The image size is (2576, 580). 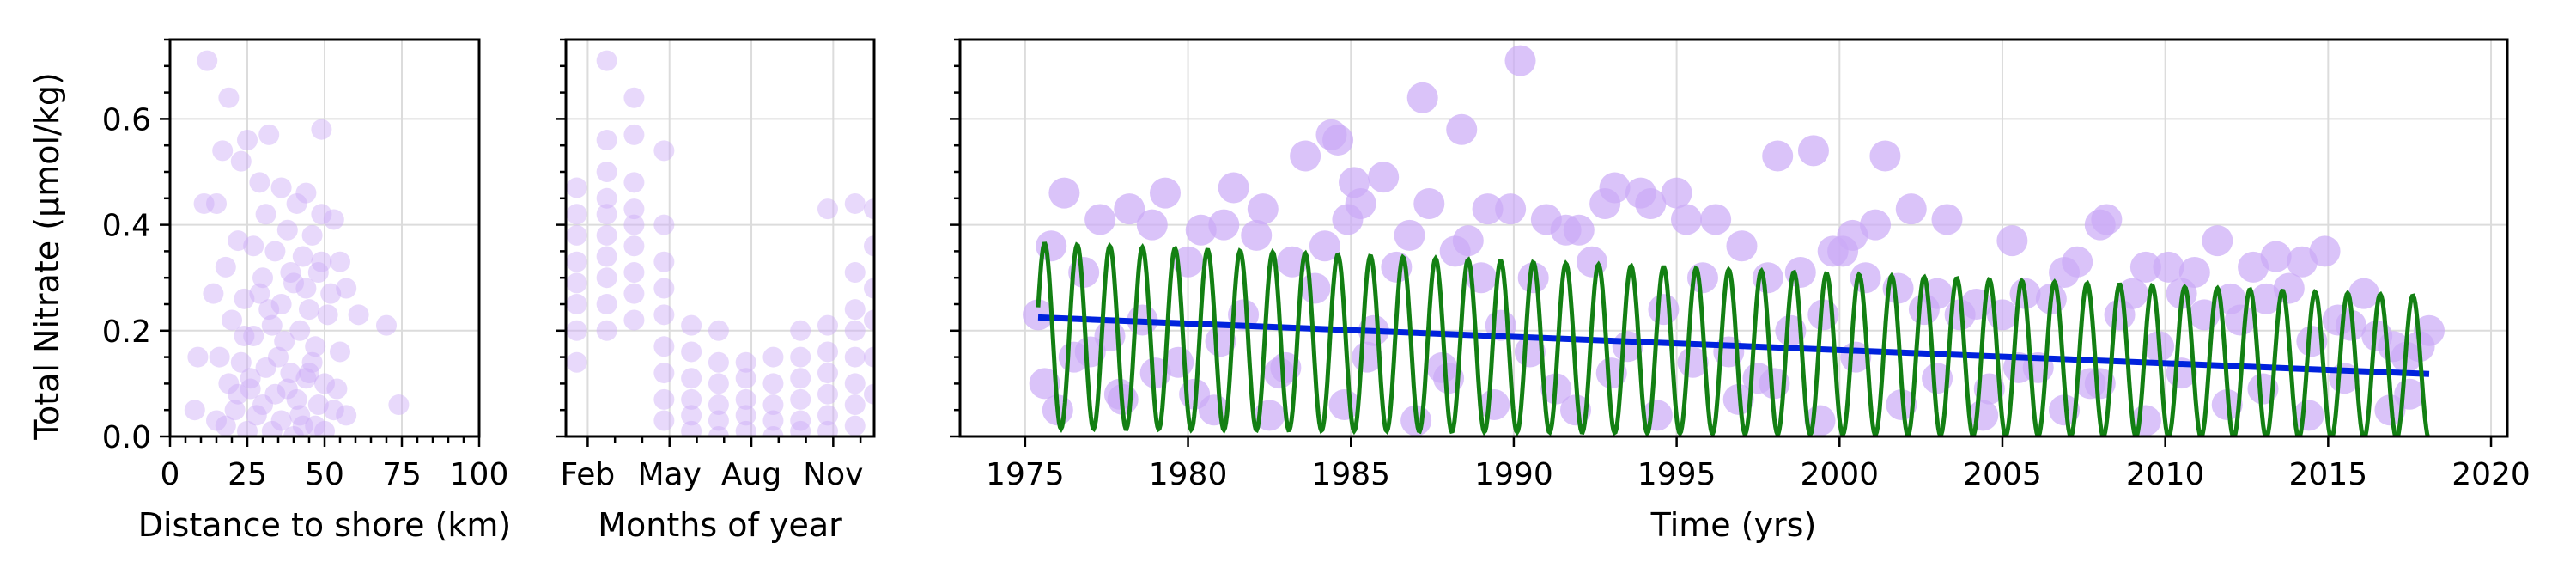 I want to click on panel-months: Feb May Aug Nov Months of year, so click(x=716, y=291).